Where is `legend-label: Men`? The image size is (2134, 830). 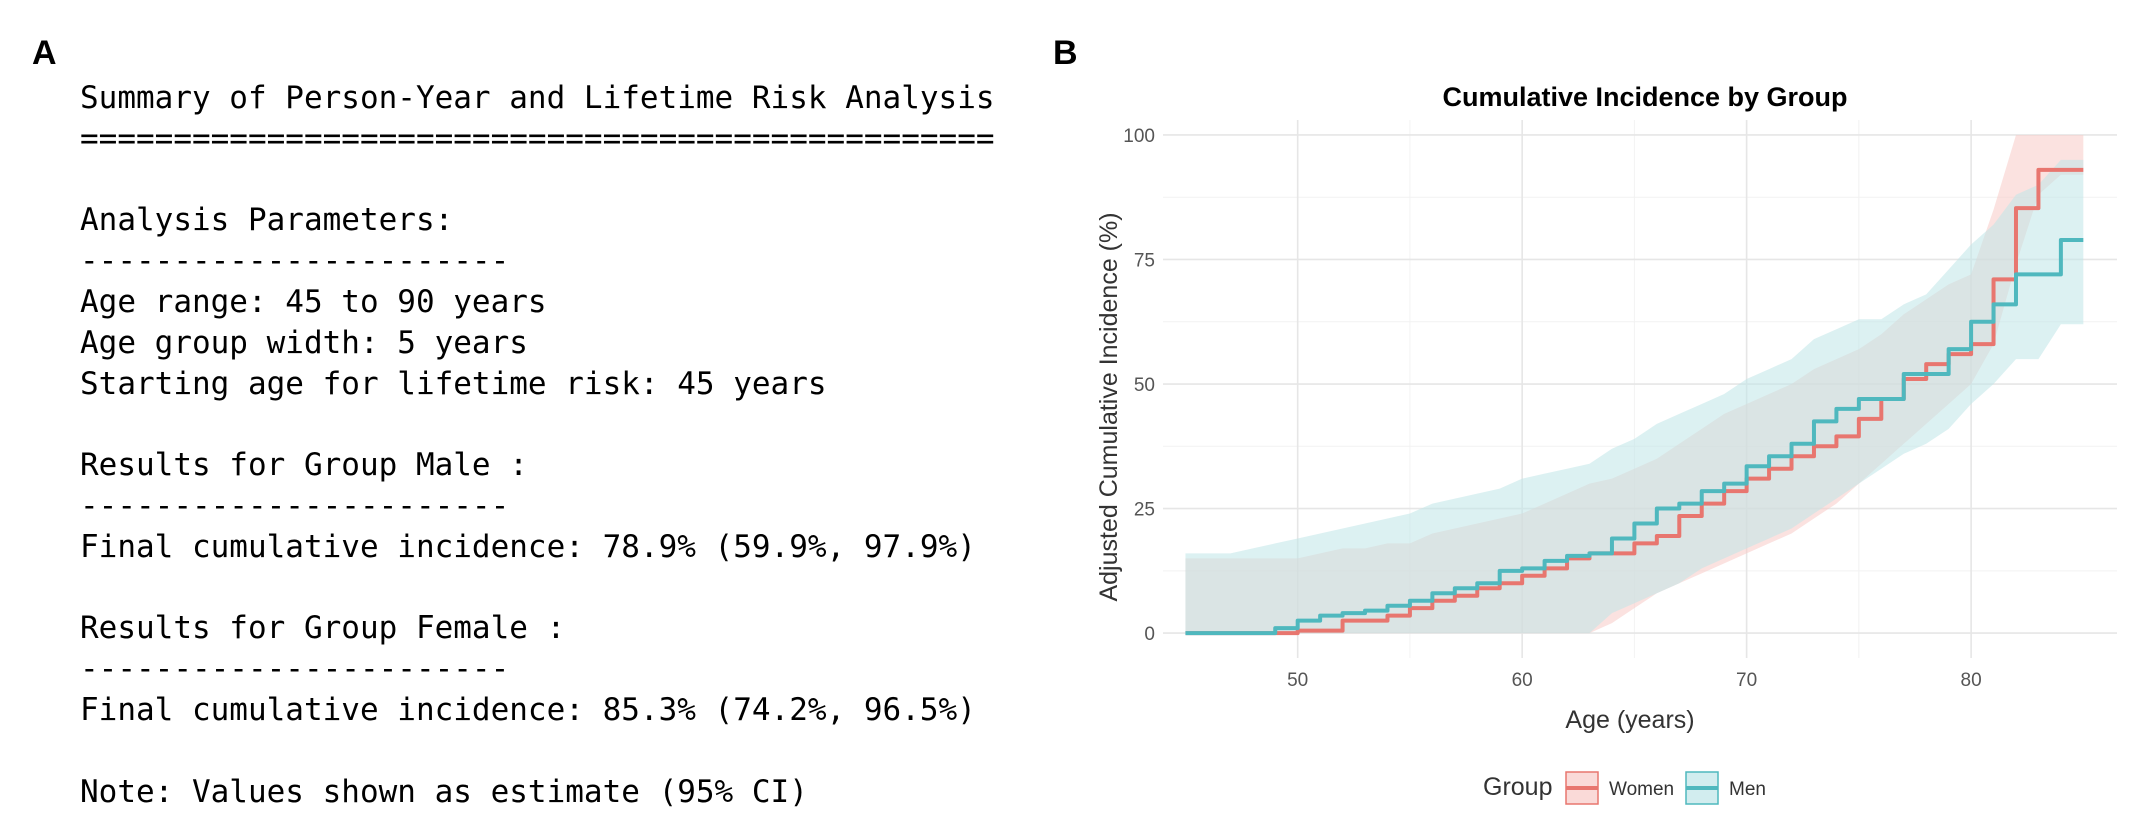
legend-label: Men is located at coordinates (1747, 789).